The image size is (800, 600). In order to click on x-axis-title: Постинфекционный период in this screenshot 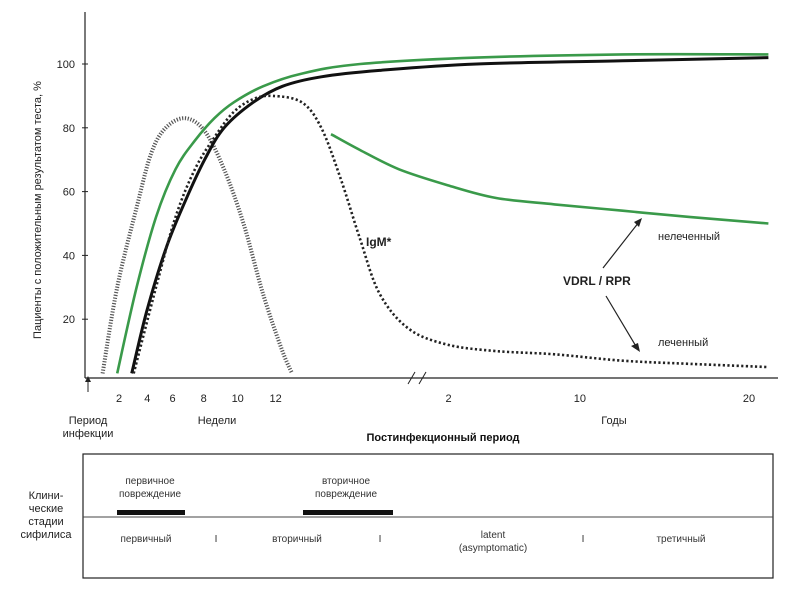, I will do `click(442, 438)`.